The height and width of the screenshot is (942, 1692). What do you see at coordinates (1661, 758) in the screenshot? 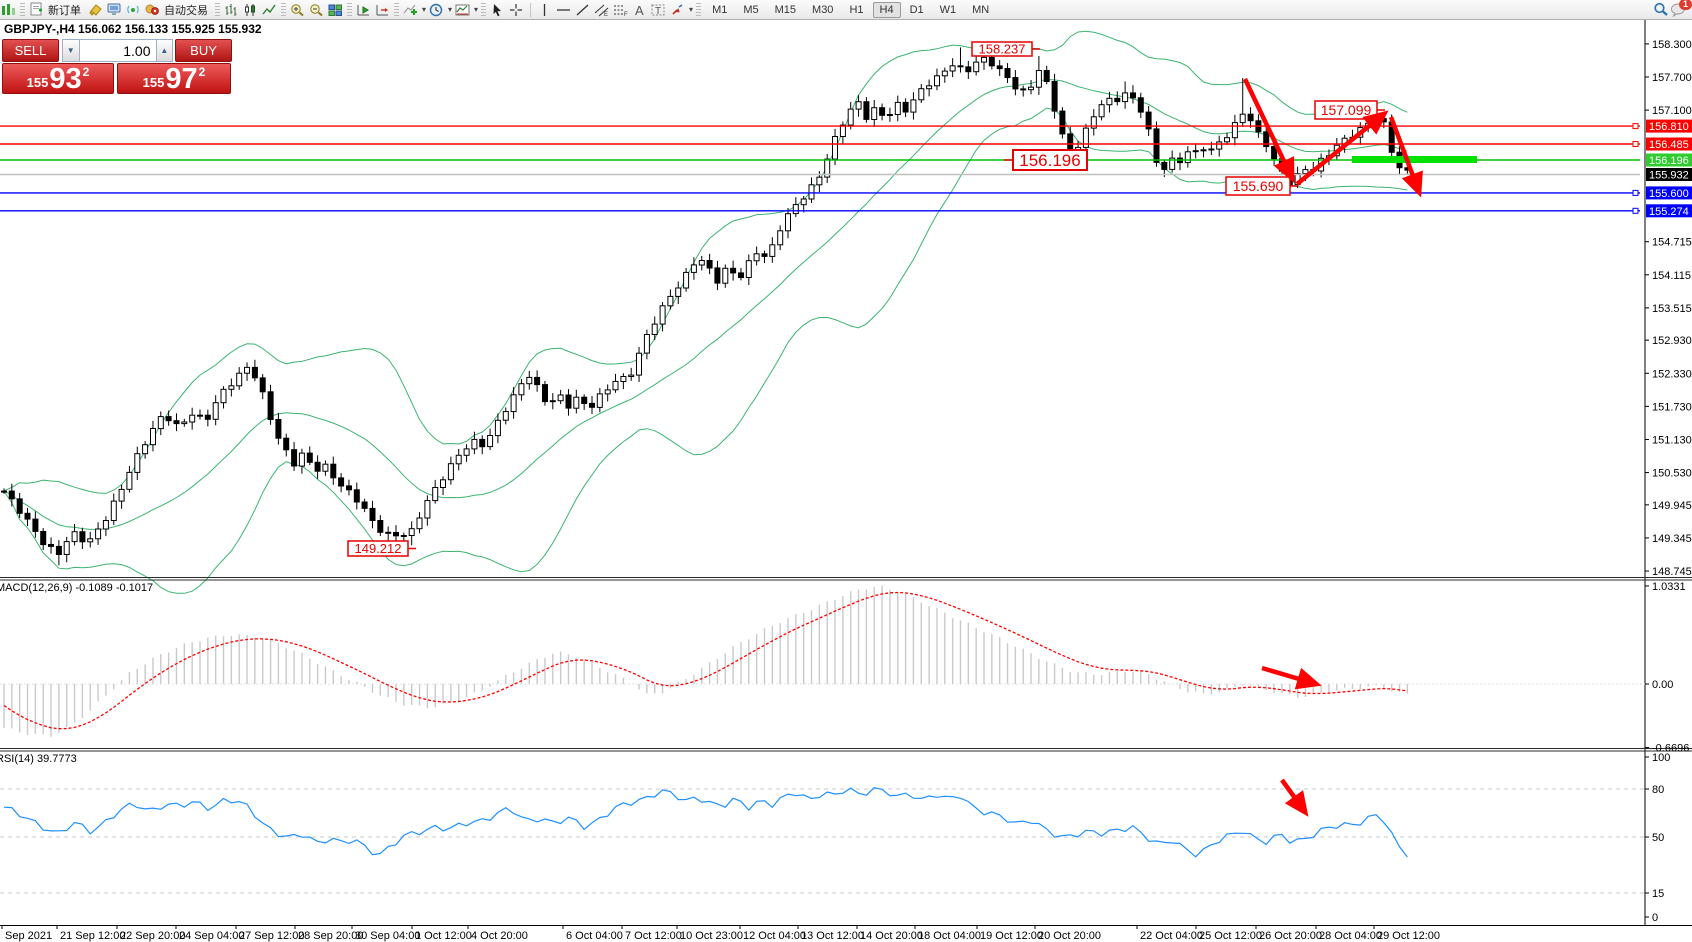
I see `svg-text: 100` at bounding box center [1661, 758].